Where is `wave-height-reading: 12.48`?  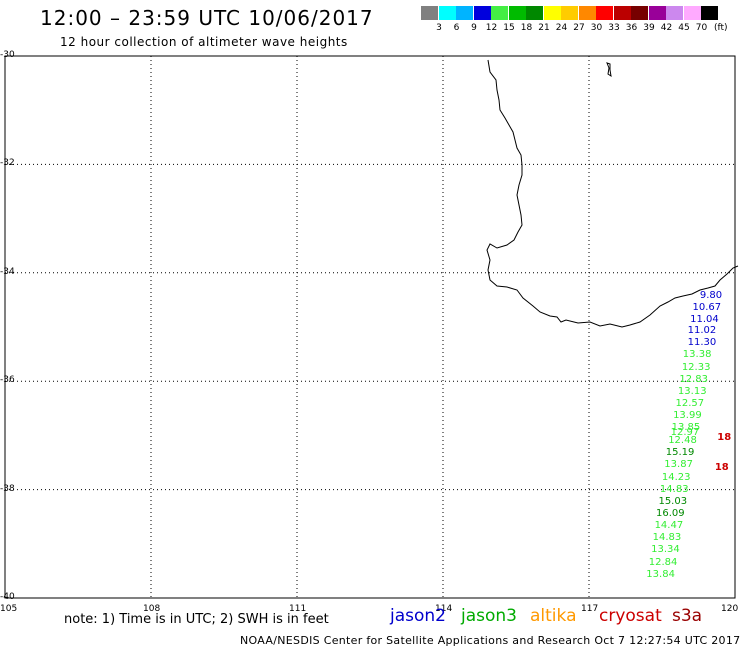
wave-height-reading: 12.48 is located at coordinates (682, 440).